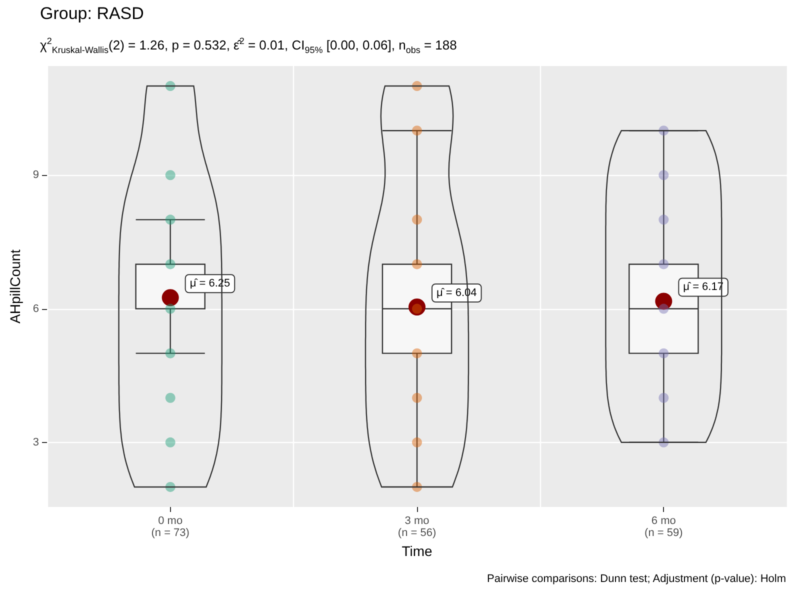 Image resolution: width=790 pixels, height=589 pixels. What do you see at coordinates (36, 175) in the screenshot?
I see `y-tick-label: 9` at bounding box center [36, 175].